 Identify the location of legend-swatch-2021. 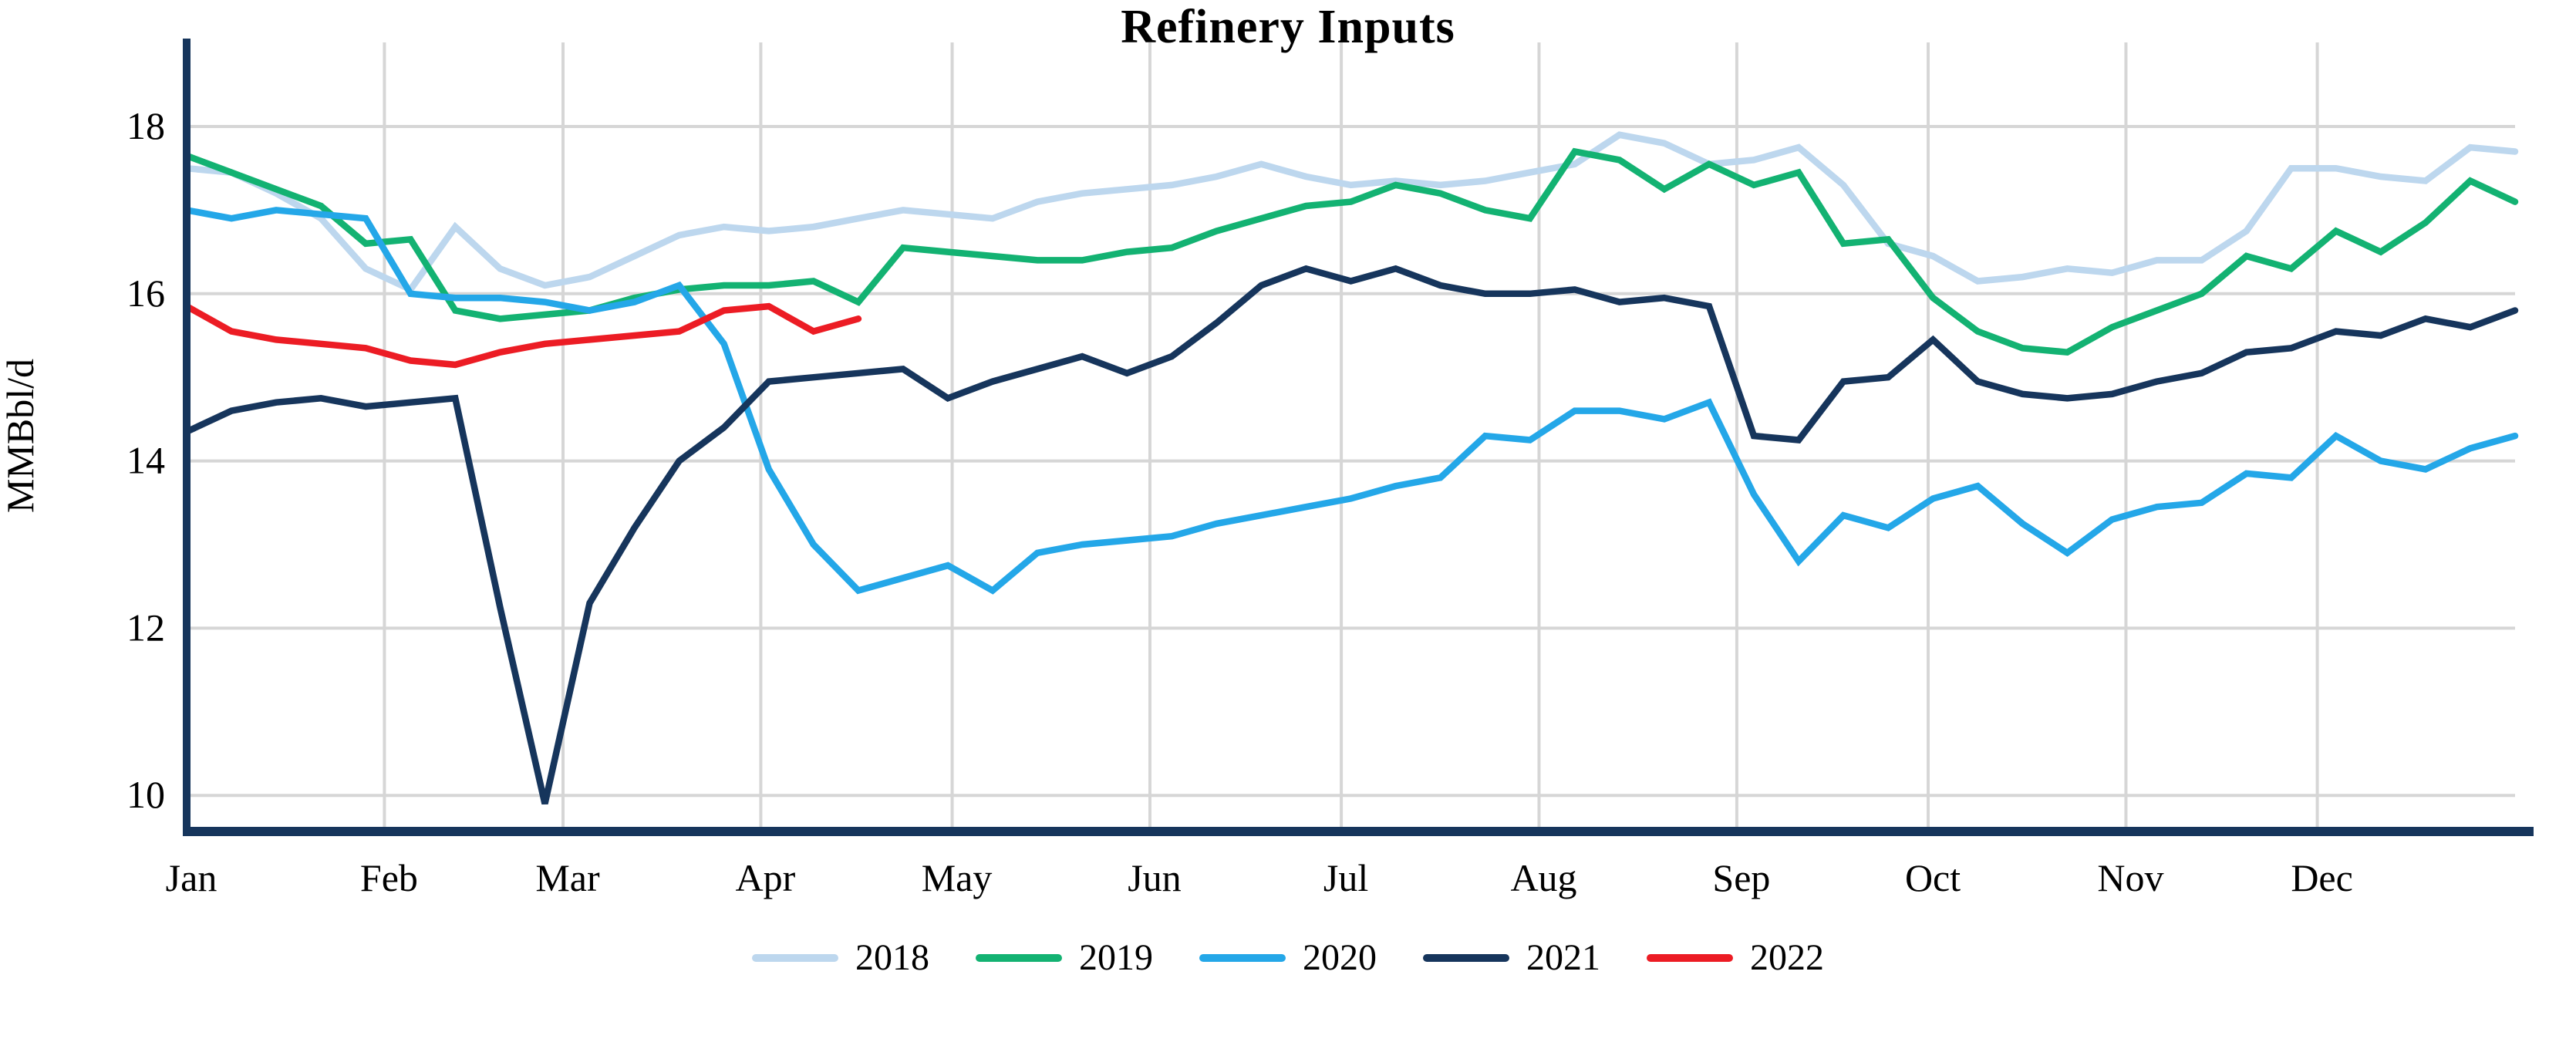
(1466, 958).